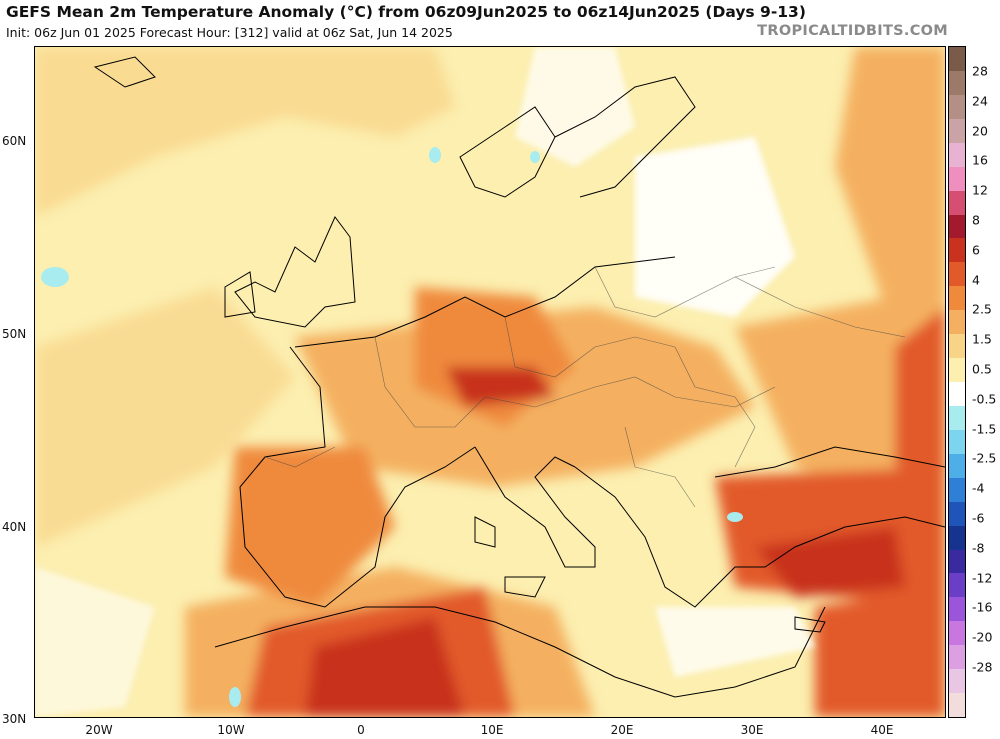 This screenshot has height=739, width=1000. Describe the element at coordinates (980, 190) in the screenshot. I see `colorbar-tick-label: 12` at that location.